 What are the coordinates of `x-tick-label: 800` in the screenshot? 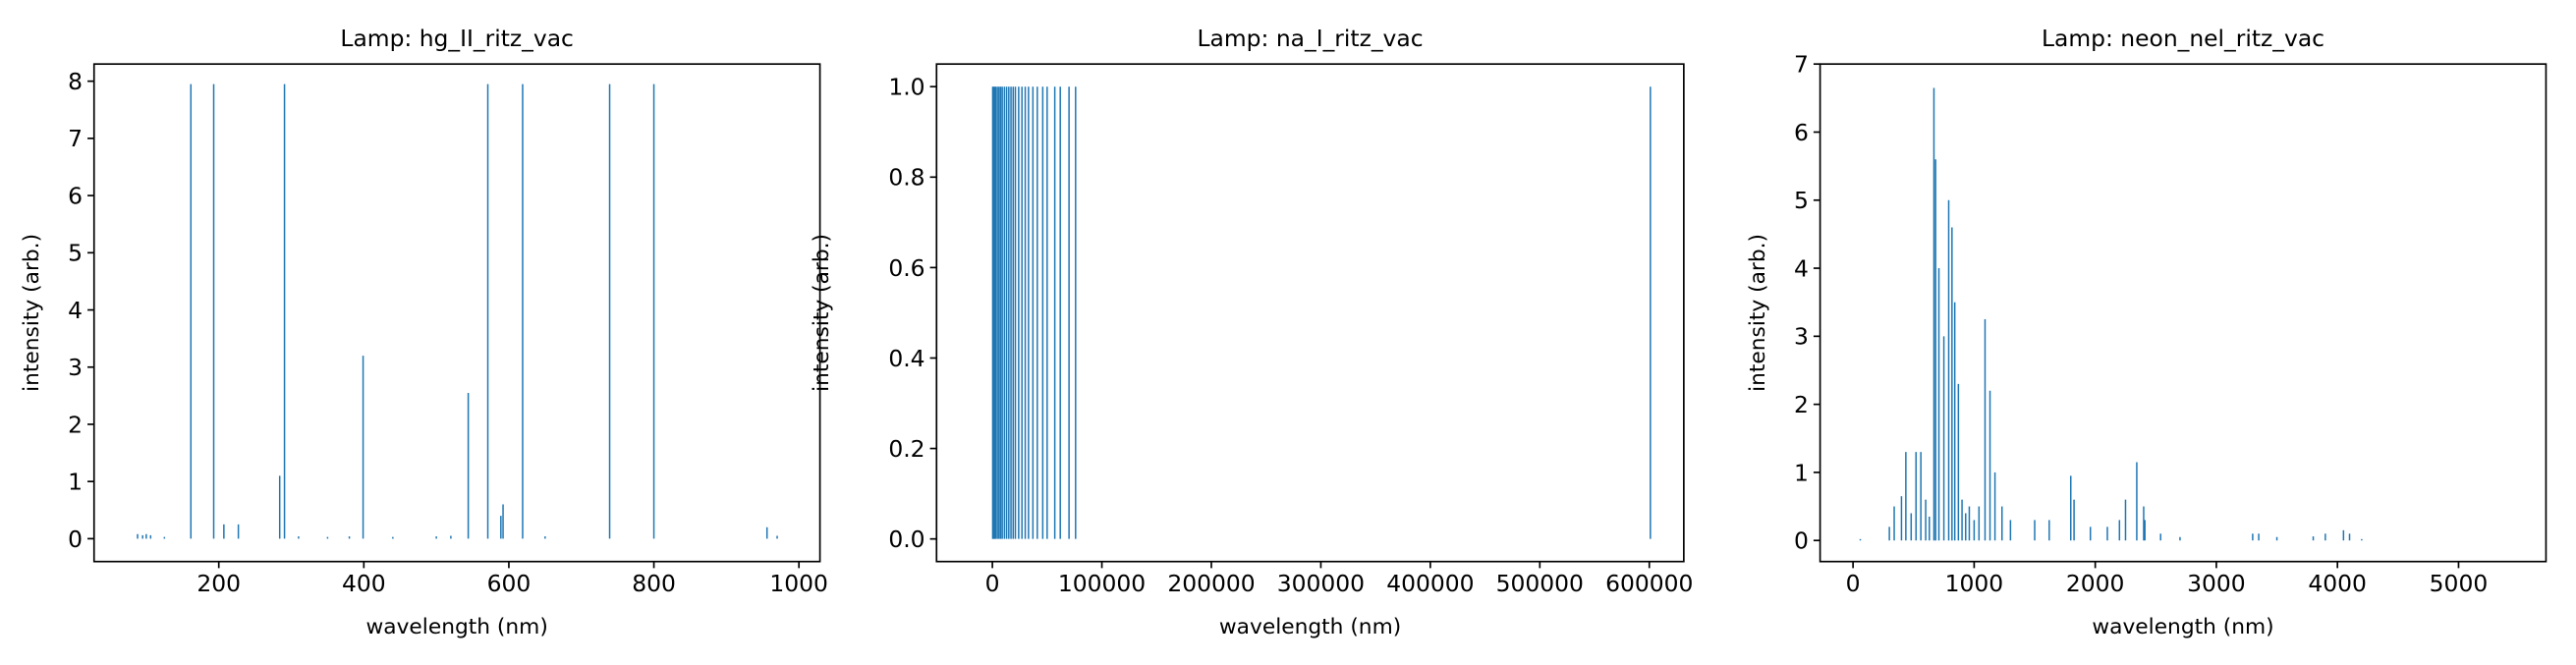 It's located at (654, 583).